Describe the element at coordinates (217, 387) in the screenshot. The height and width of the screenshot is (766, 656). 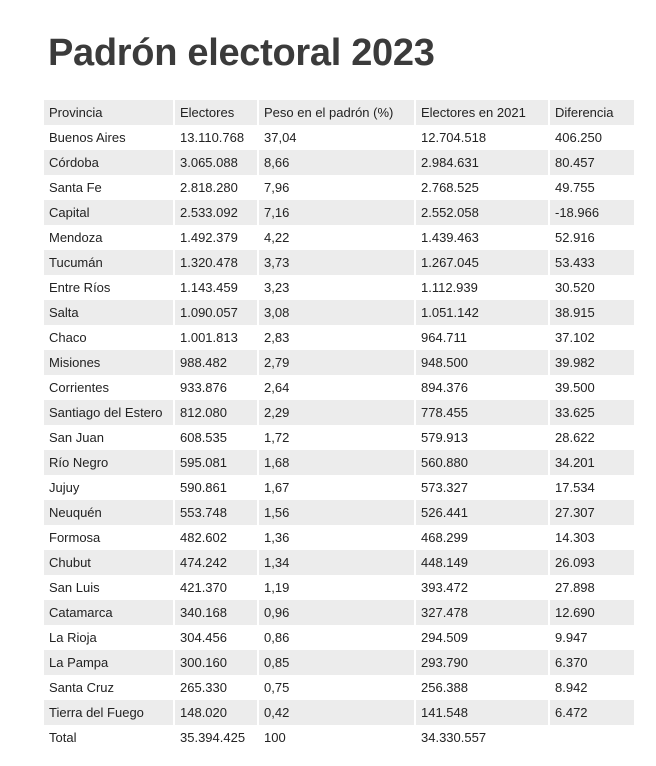
I see `cell-electores: 933.876` at that location.